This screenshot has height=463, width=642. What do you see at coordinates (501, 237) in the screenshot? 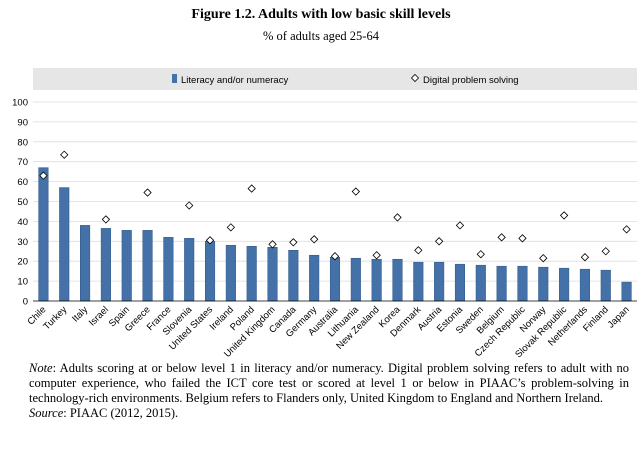
I see `diamond-belgium` at bounding box center [501, 237].